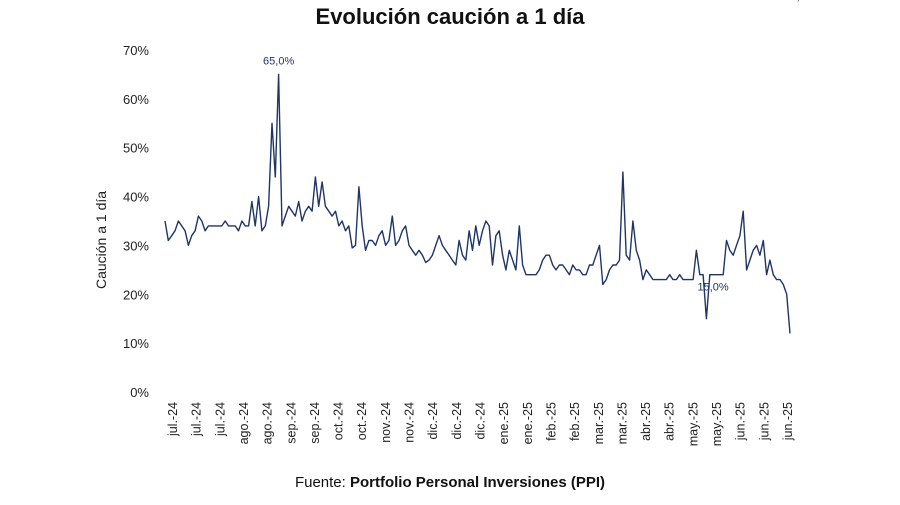 This screenshot has width=900, height=505. What do you see at coordinates (322, 482) in the screenshot?
I see `source-prefix: Fuente:` at bounding box center [322, 482].